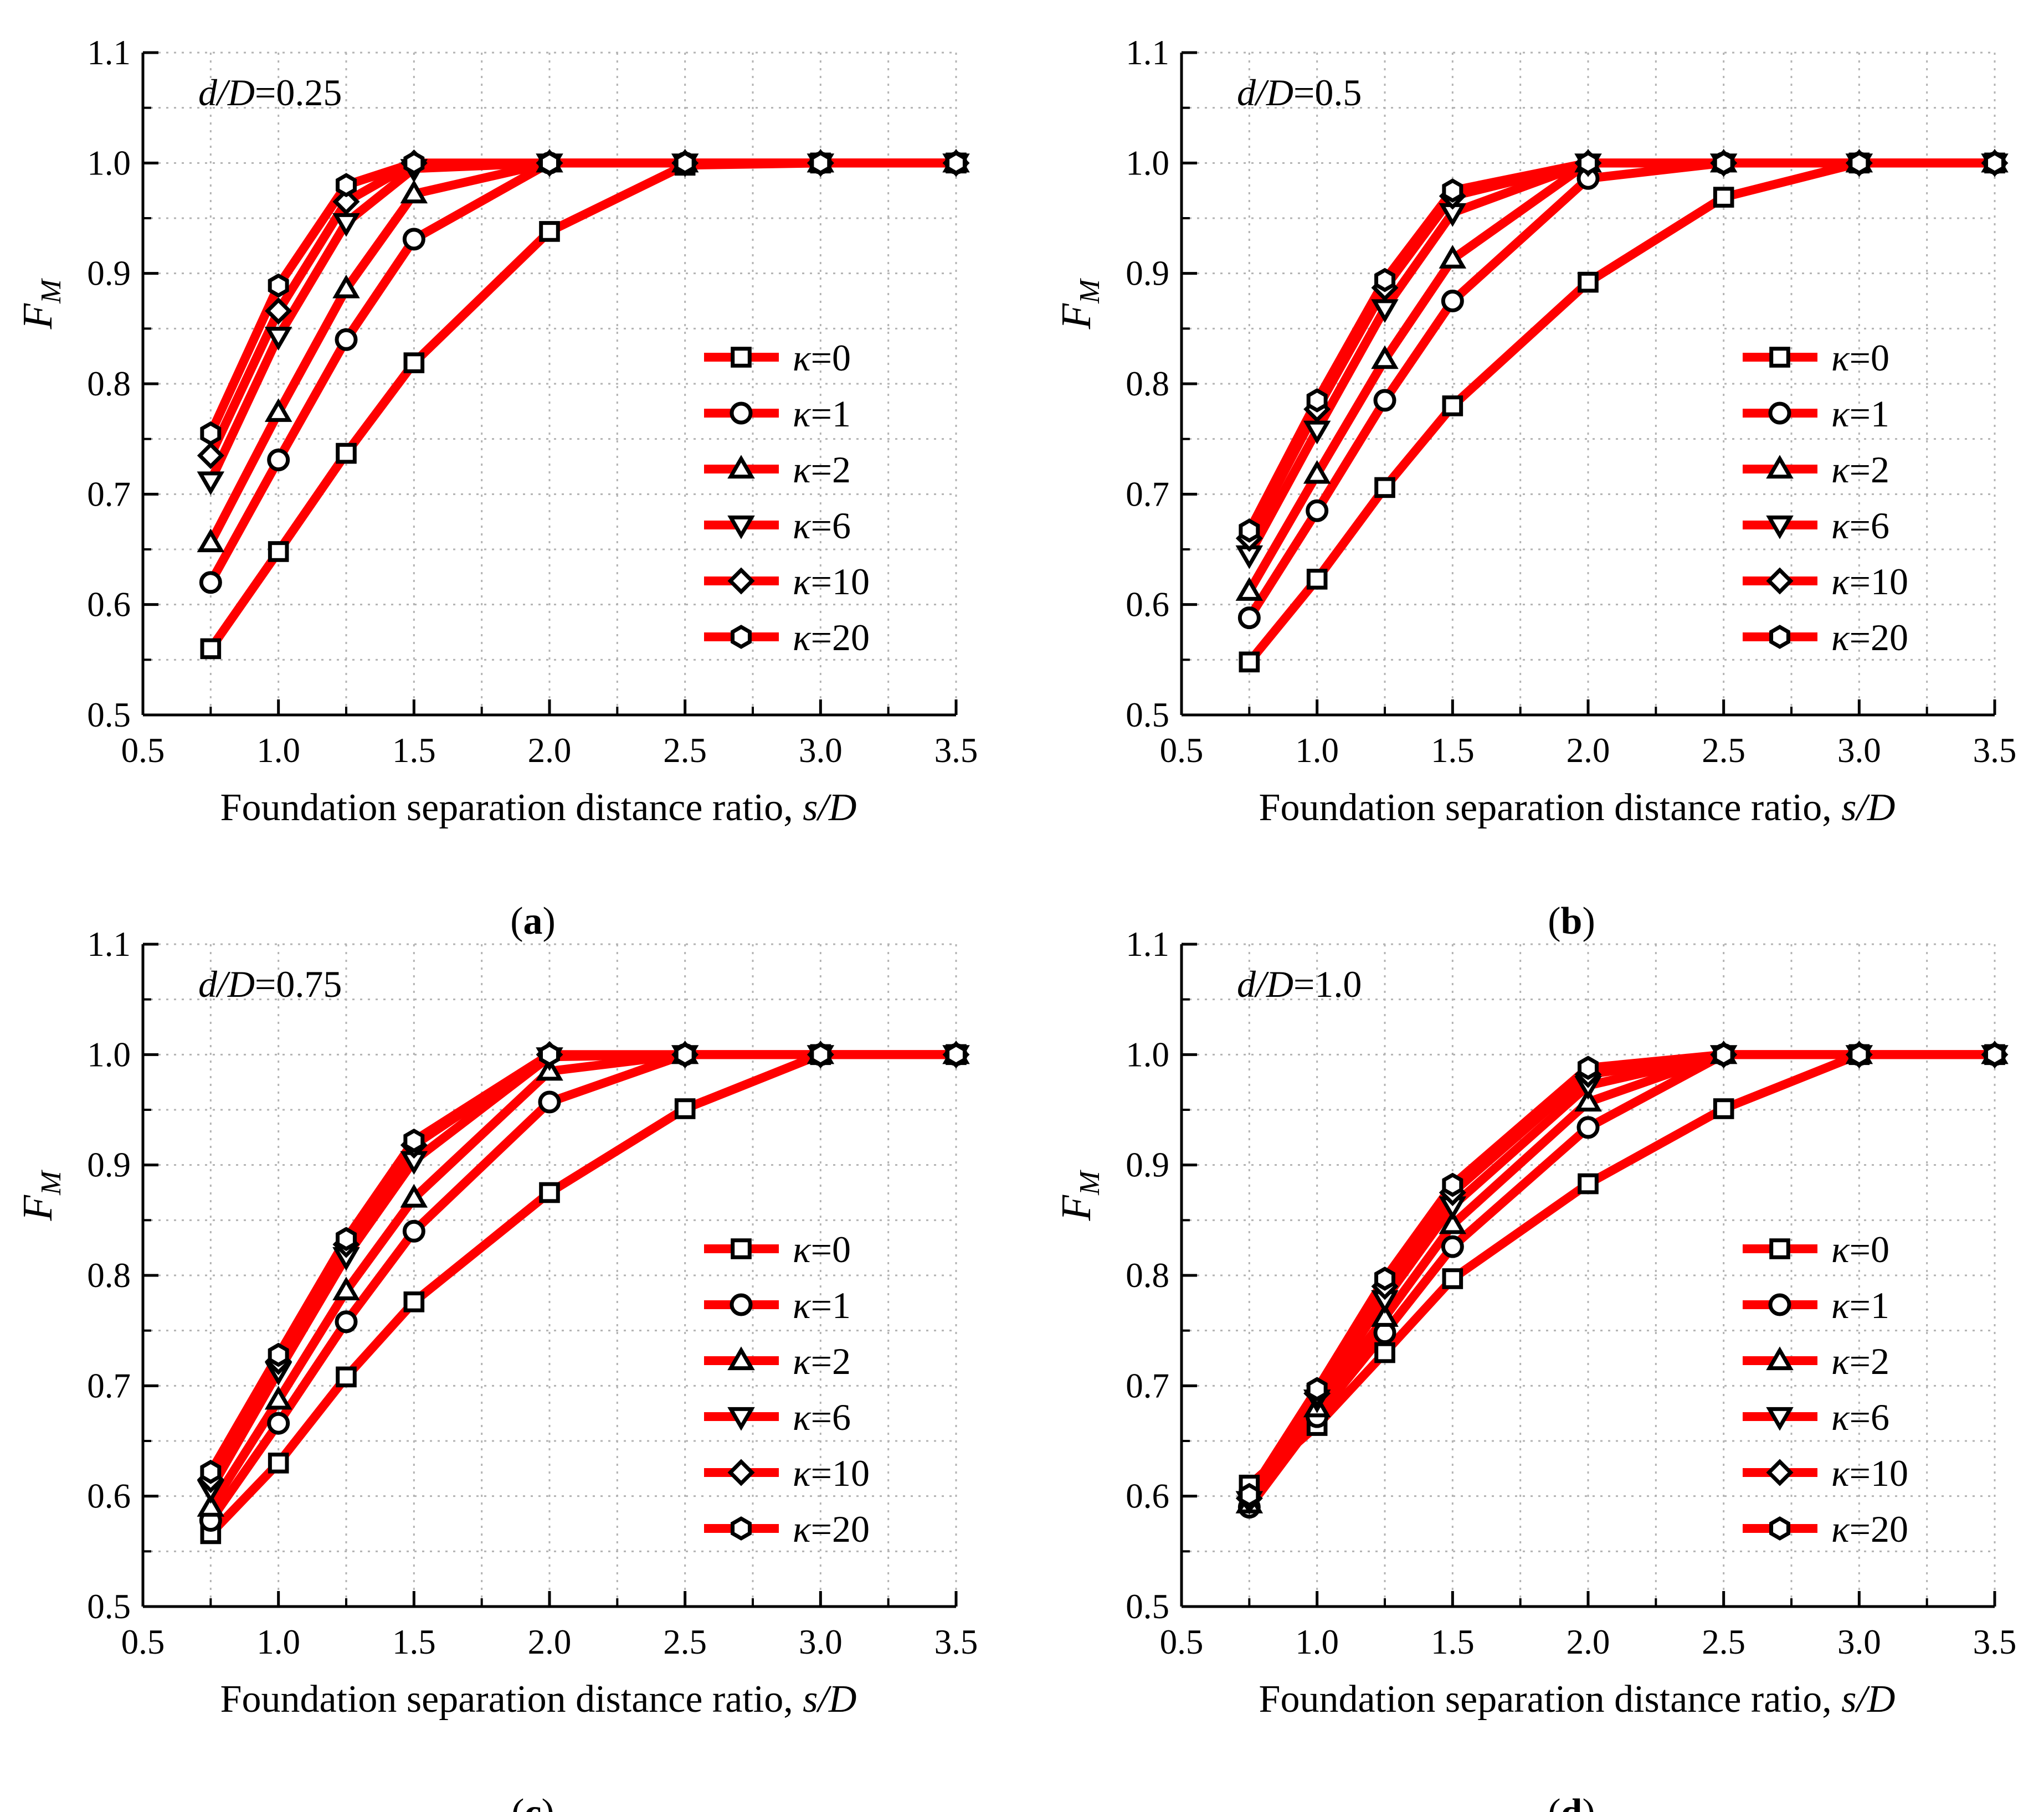 The height and width of the screenshot is (1812, 2044). Describe the element at coordinates (1869, 581) in the screenshot. I see `legend-label: κ=10` at that location.